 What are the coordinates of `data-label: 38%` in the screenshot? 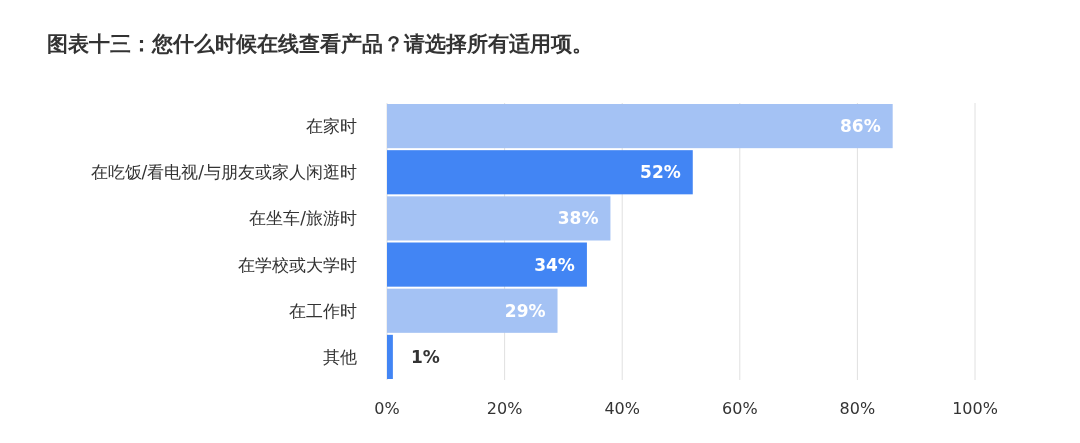 It's located at (578, 218).